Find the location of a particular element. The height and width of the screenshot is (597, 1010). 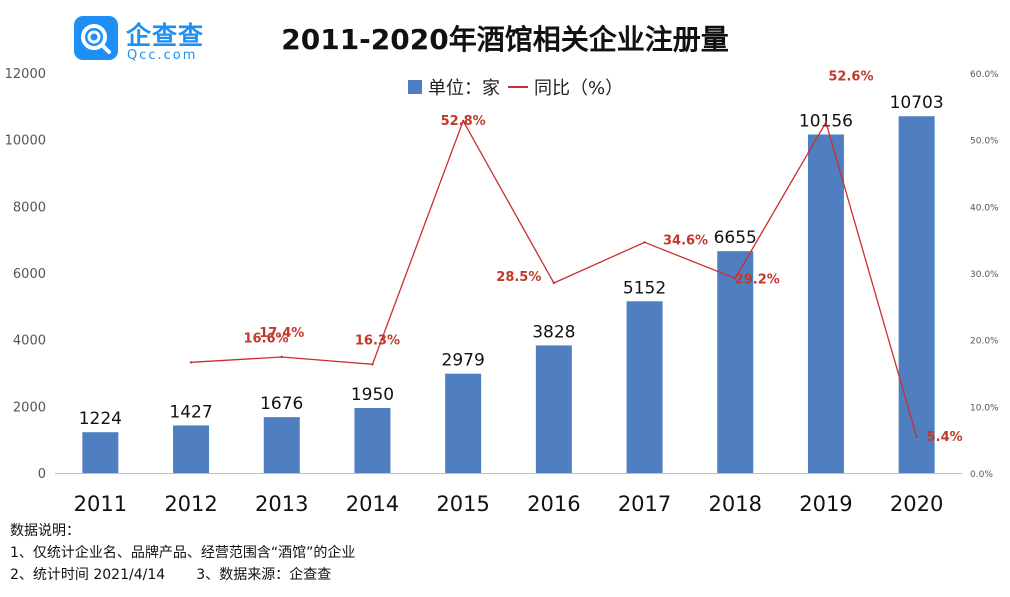

y-tick-label: 10000 is located at coordinates (25, 141).